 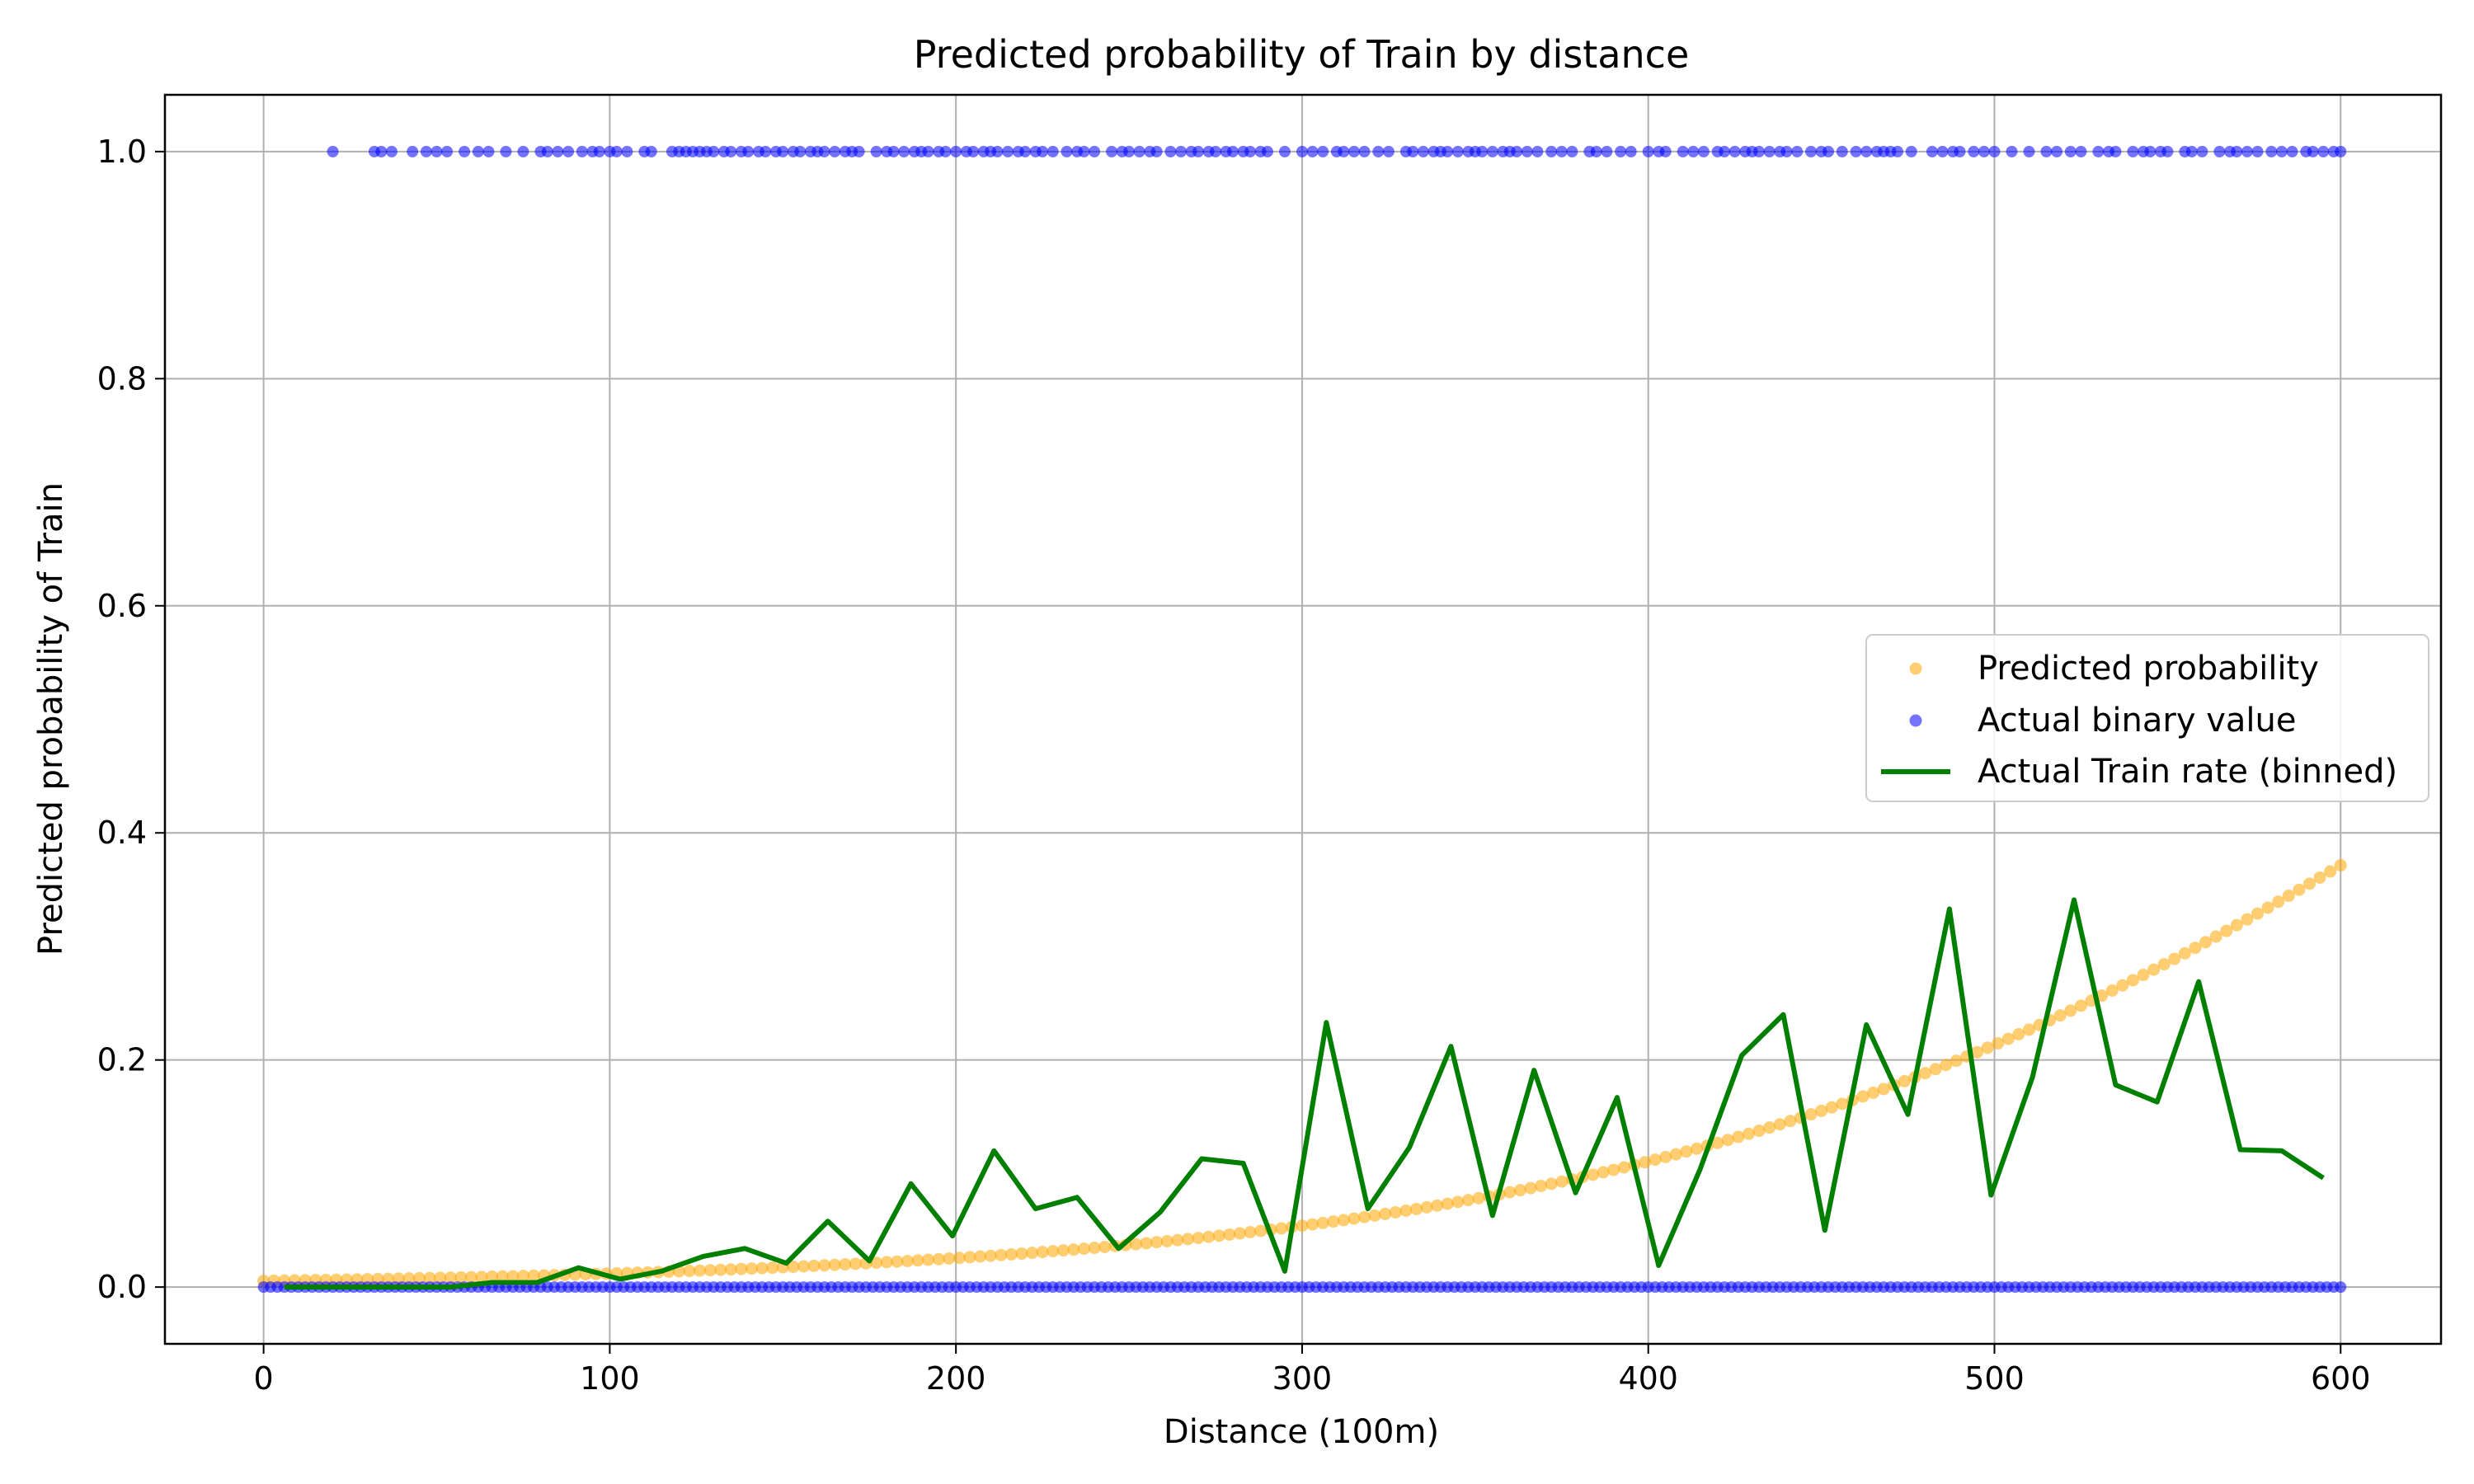 I want to click on y-tick-label: 0.4, so click(x=122, y=833).